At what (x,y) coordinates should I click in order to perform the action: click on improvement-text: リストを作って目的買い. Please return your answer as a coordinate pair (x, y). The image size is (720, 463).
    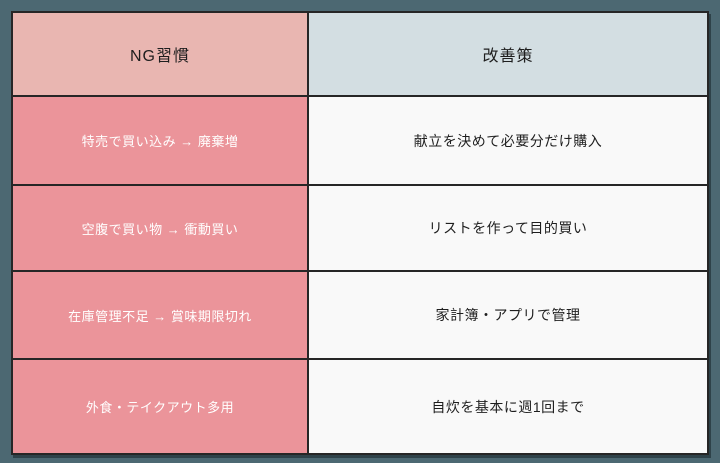
    Looking at the image, I should click on (508, 228).